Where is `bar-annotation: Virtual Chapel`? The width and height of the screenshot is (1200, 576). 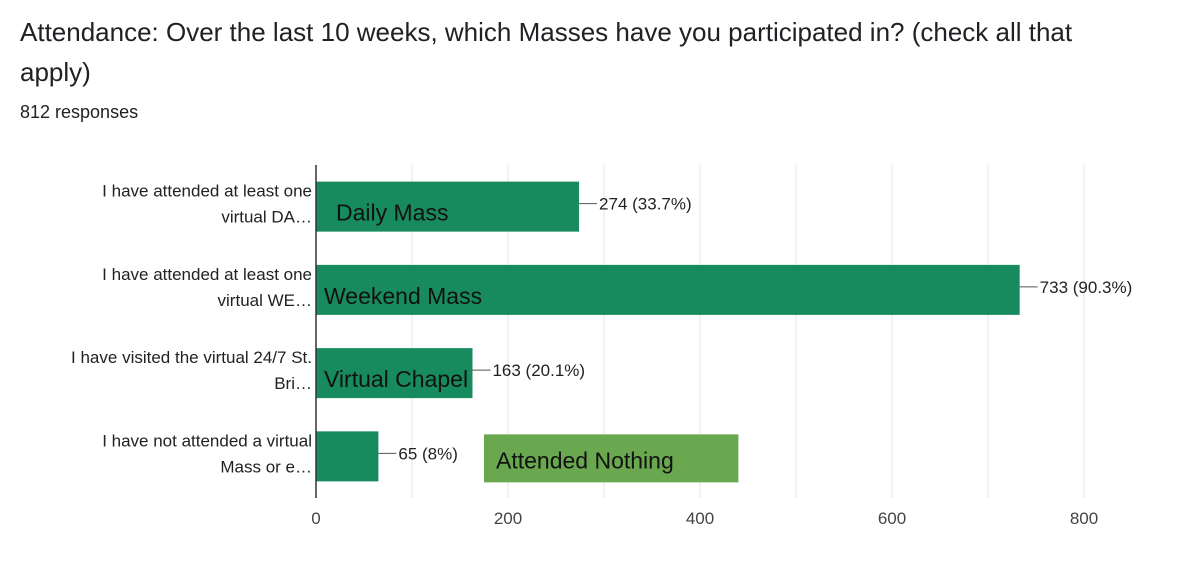 bar-annotation: Virtual Chapel is located at coordinates (396, 379).